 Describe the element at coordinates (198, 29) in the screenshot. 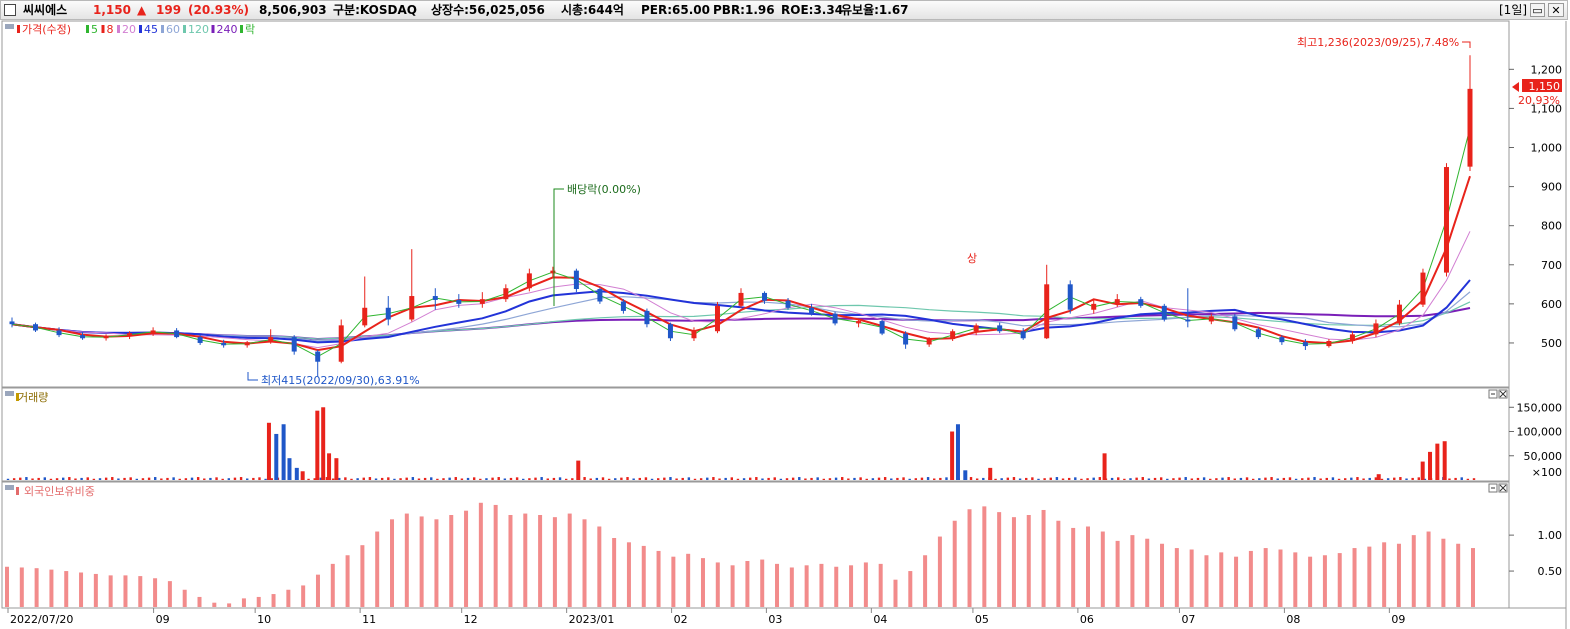

I see `legend-item: 120` at that location.